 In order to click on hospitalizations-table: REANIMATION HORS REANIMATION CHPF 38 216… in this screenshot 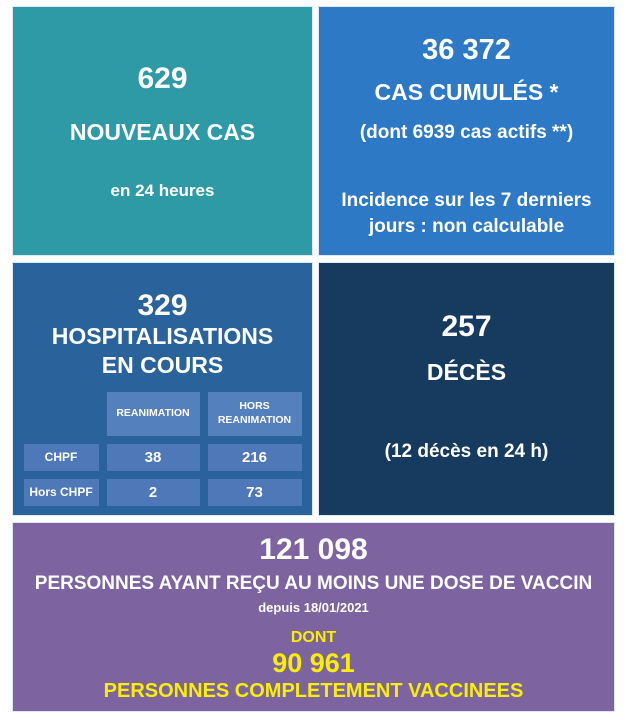, I will do `click(162, 448)`.